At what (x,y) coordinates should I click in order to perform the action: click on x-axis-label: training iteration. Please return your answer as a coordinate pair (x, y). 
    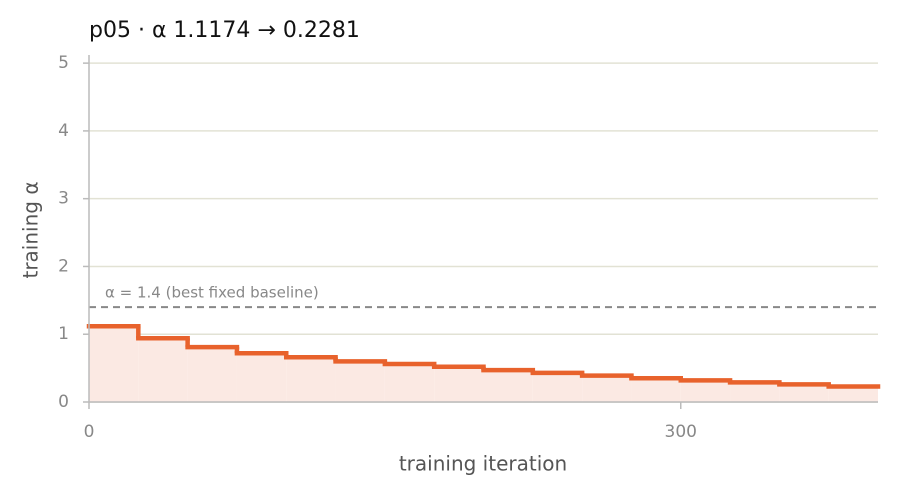
    Looking at the image, I should click on (483, 464).